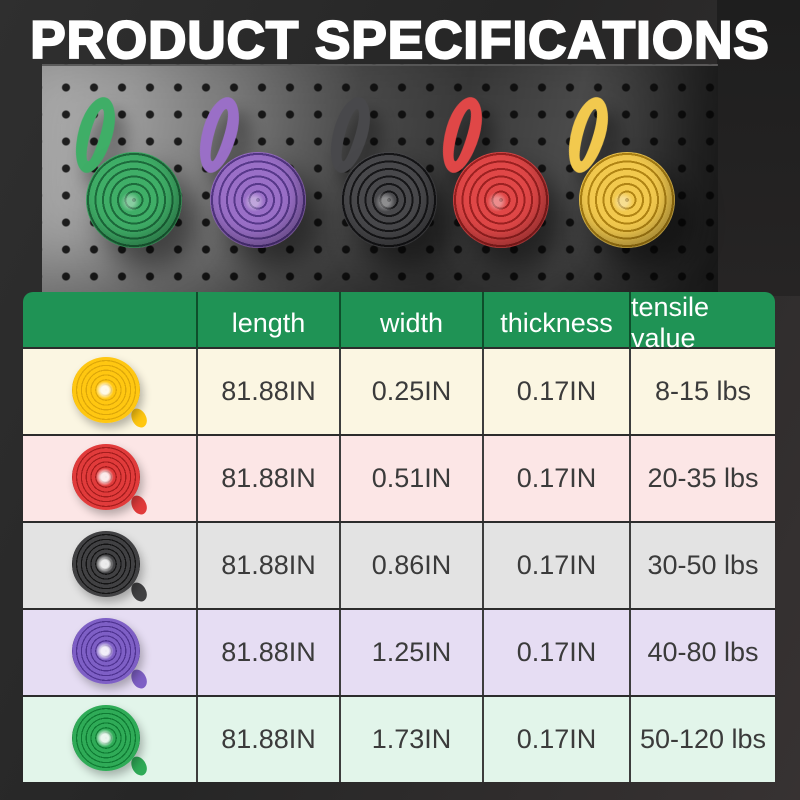 Image resolution: width=800 pixels, height=800 pixels. Describe the element at coordinates (702, 565) in the screenshot. I see `cell-tensile-value: 30-50 lbs` at that location.